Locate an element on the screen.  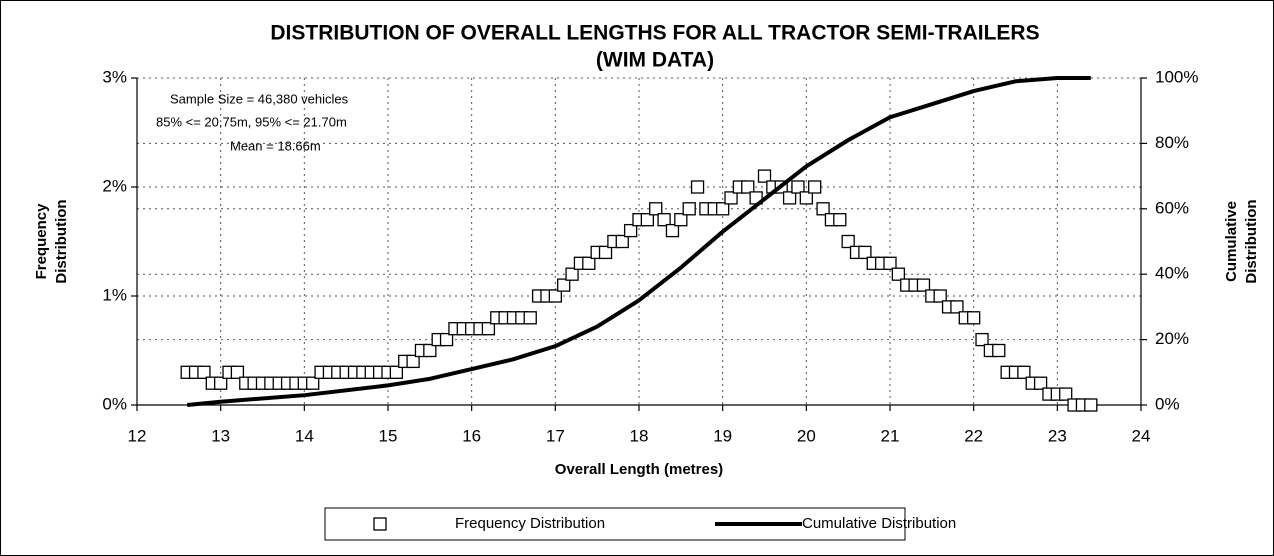
x-tick-label: 23 is located at coordinates (1057, 435).